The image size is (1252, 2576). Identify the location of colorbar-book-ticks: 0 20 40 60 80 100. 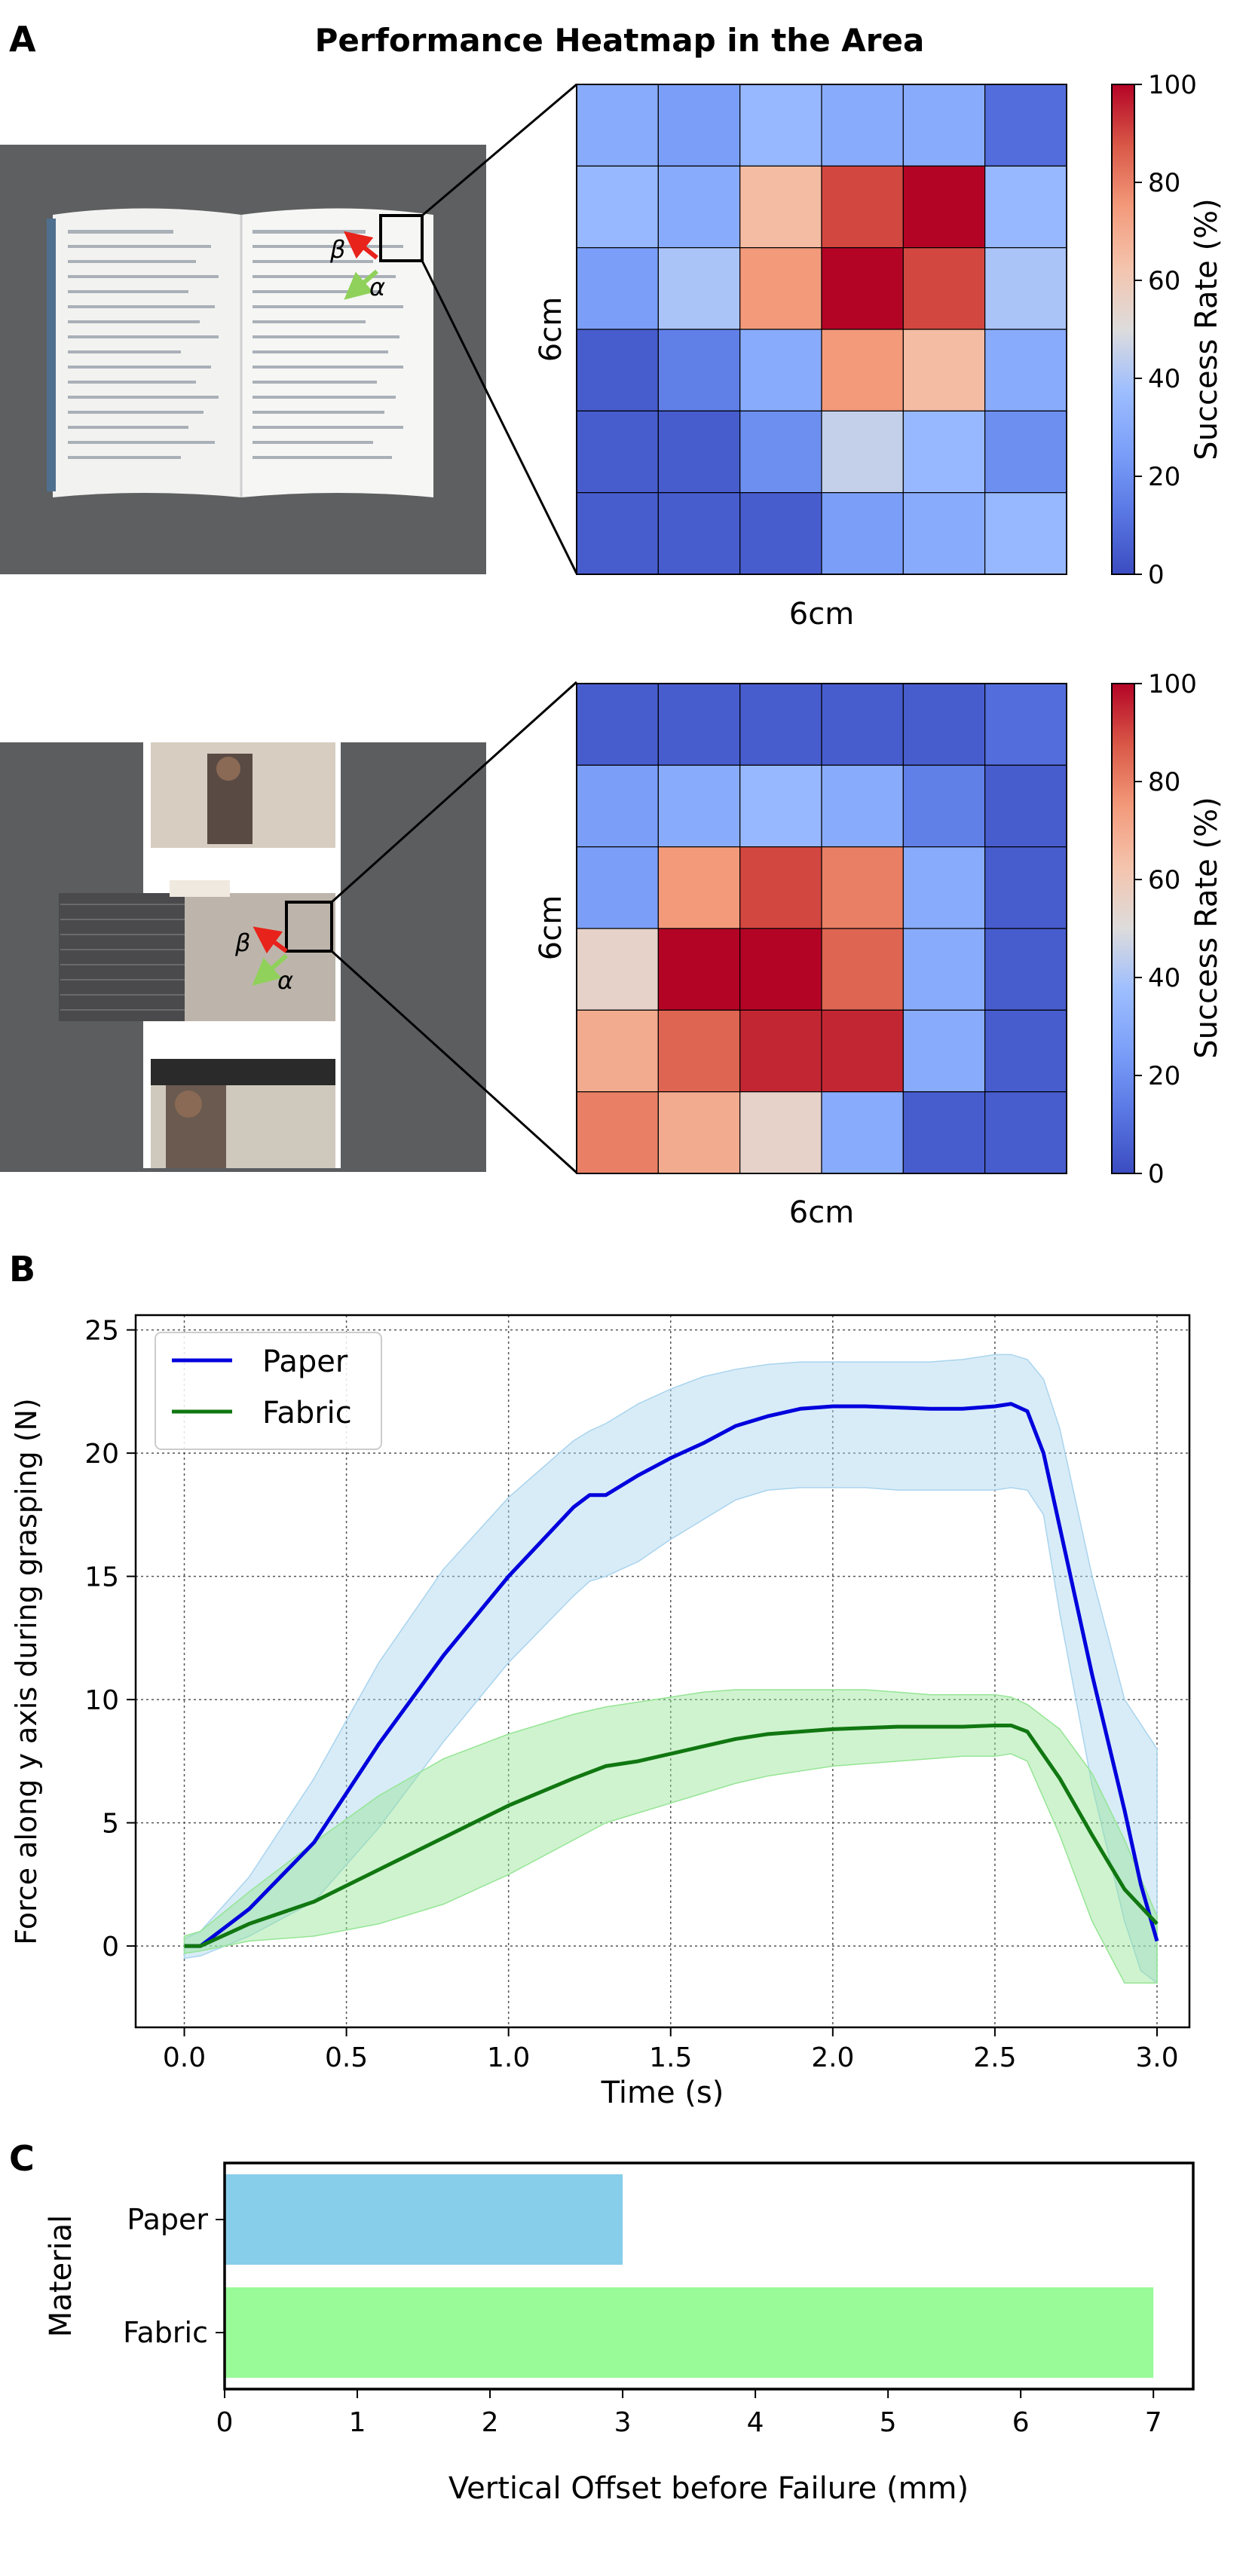
(1166, 330).